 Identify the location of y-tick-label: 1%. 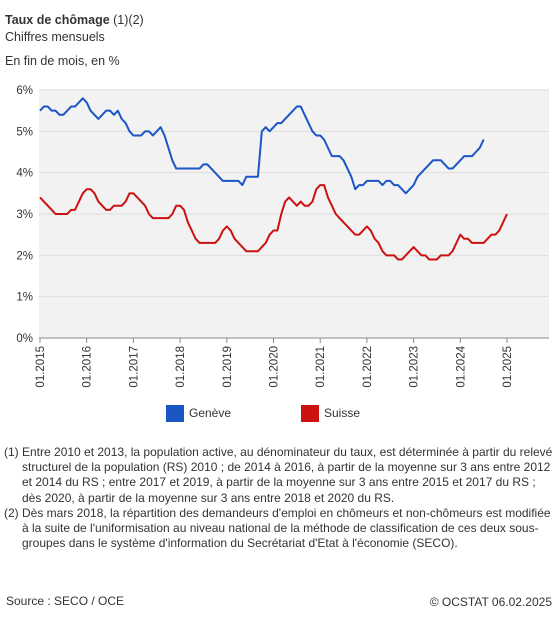
(24, 298).